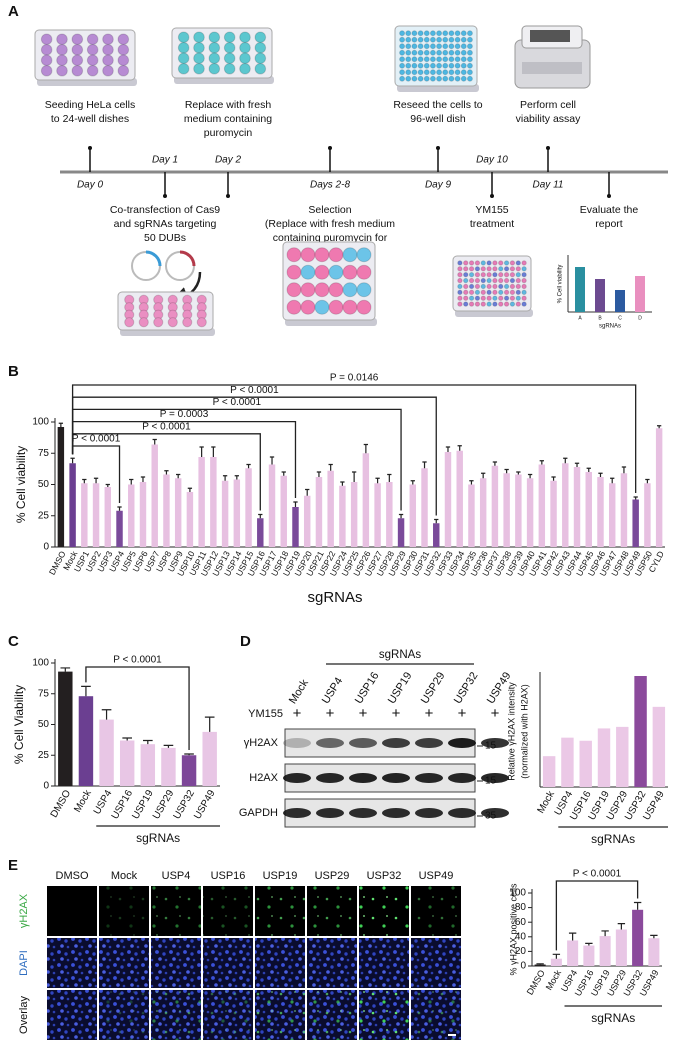 The height and width of the screenshot is (1049, 673). Describe the element at coordinates (61, 804) in the screenshot. I see `x-tick-label: DMSO` at that location.